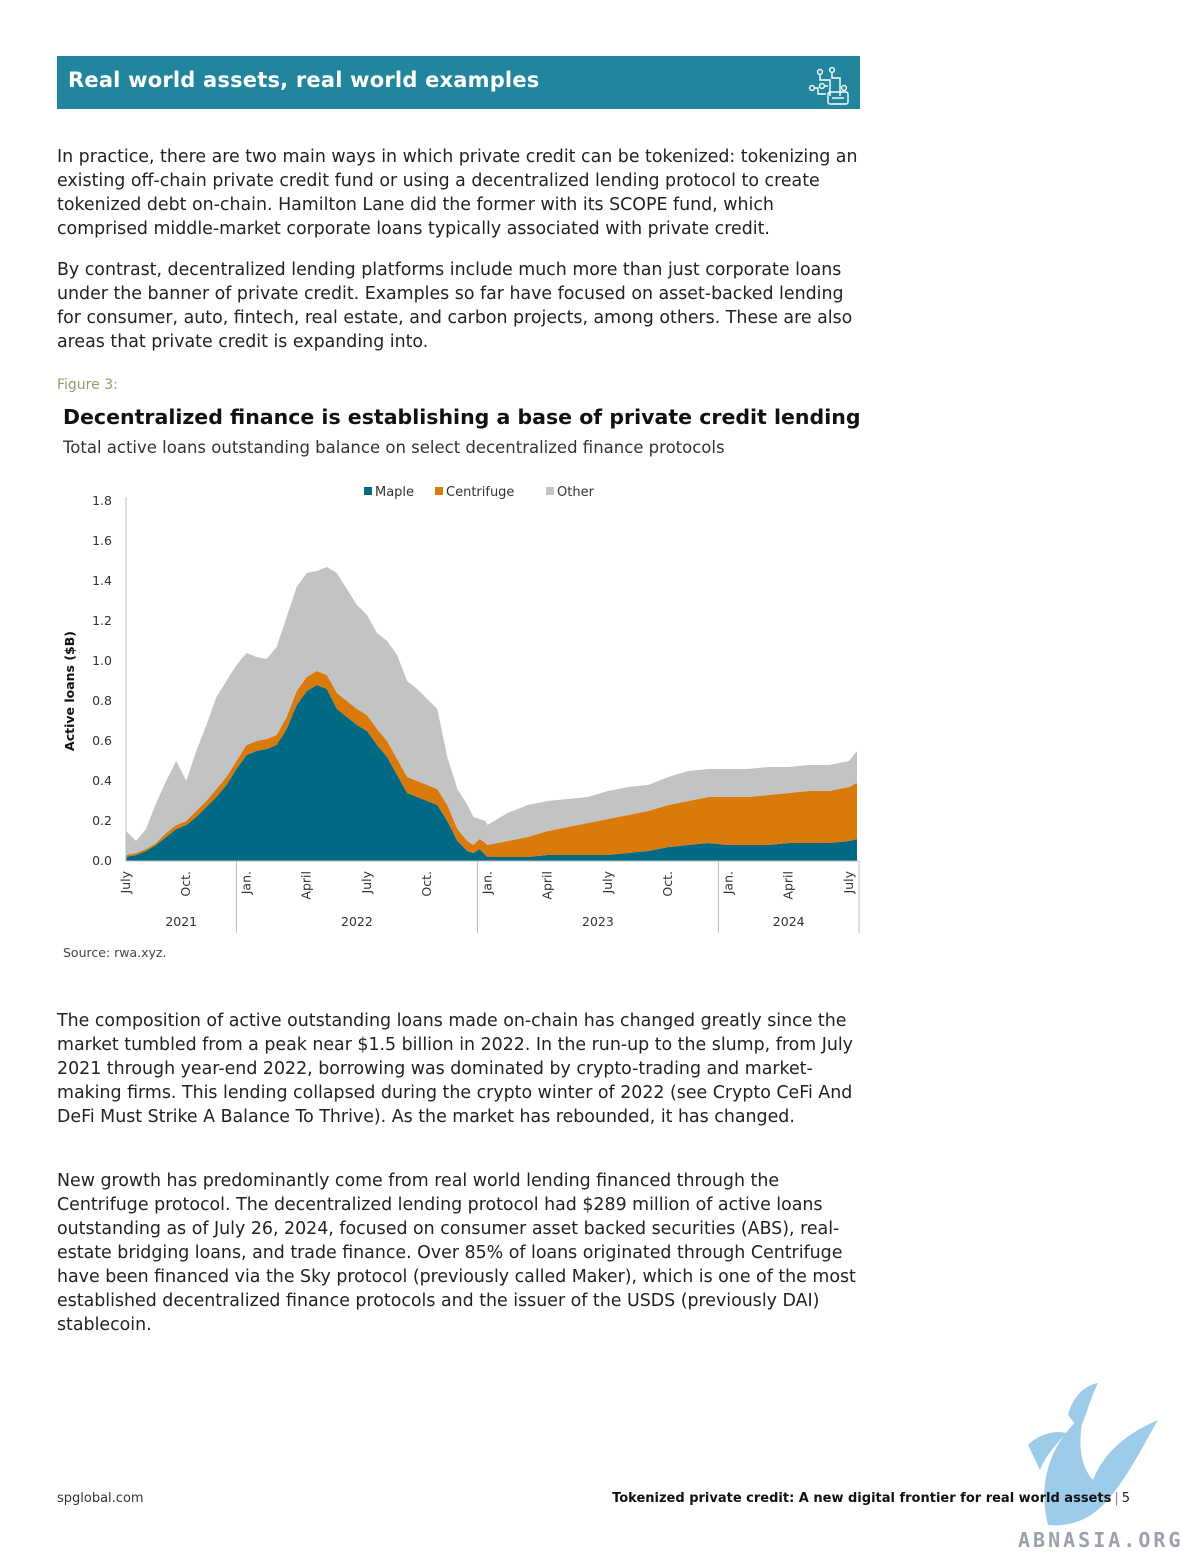  Describe the element at coordinates (102, 700) in the screenshot. I see `y-tick-label: 0.8` at that location.